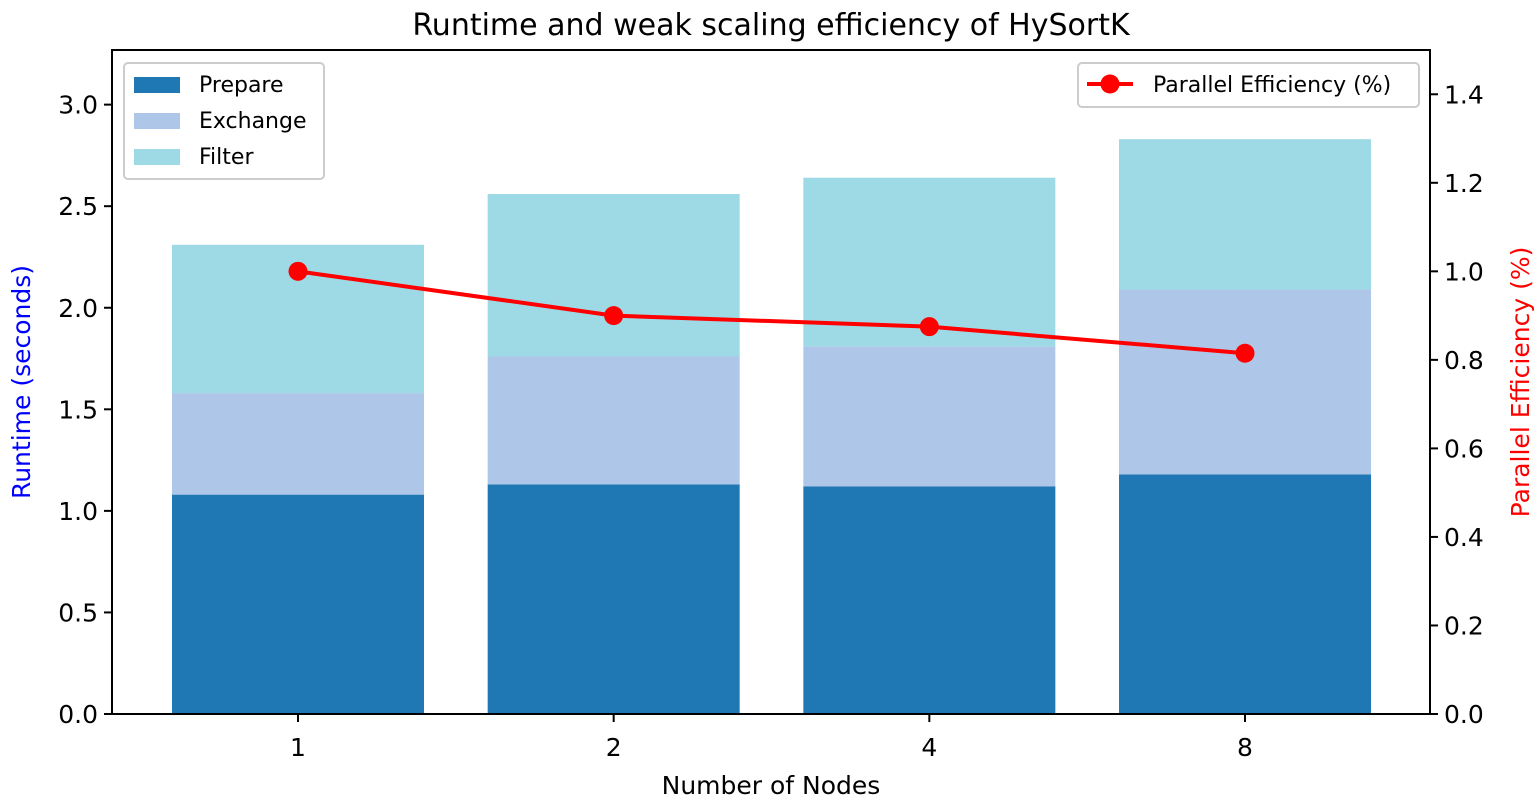 Image resolution: width=1540 pixels, height=803 pixels. What do you see at coordinates (1245, 747) in the screenshot?
I see `x-tick-label: 8` at bounding box center [1245, 747].